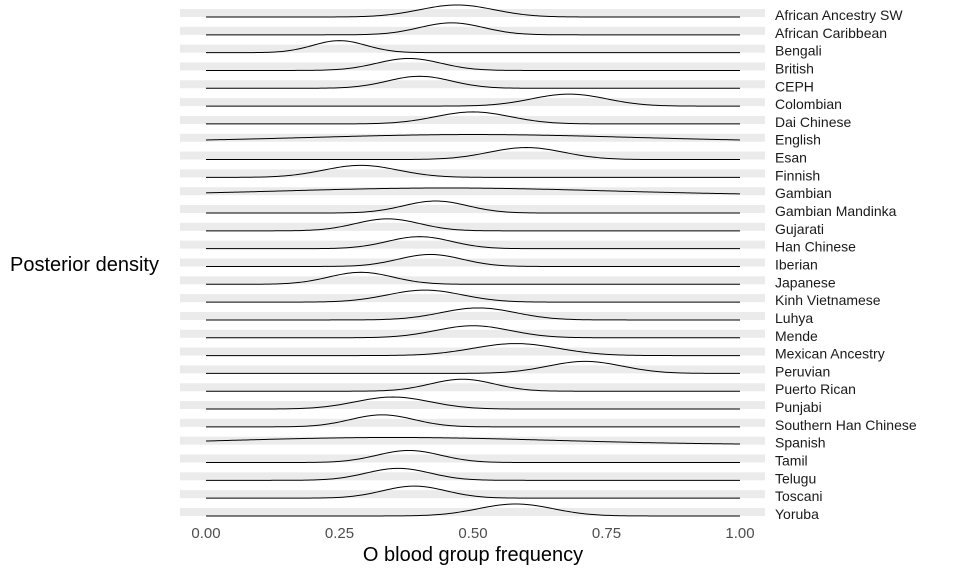 Image resolution: width=960 pixels, height=576 pixels. Describe the element at coordinates (798, 496) in the screenshot. I see `category-label: Toscani` at that location.